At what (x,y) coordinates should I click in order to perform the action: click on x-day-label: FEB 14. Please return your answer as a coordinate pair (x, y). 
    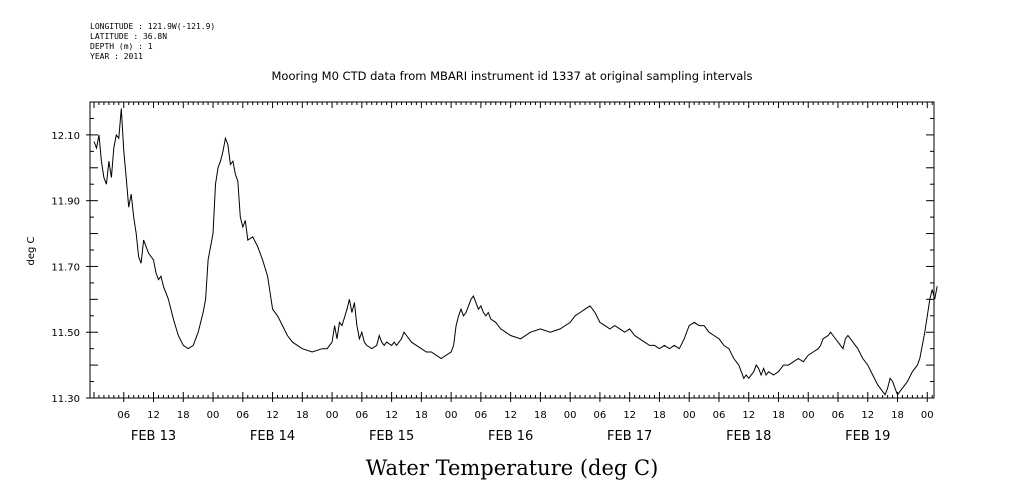
    Looking at the image, I should click on (272, 436).